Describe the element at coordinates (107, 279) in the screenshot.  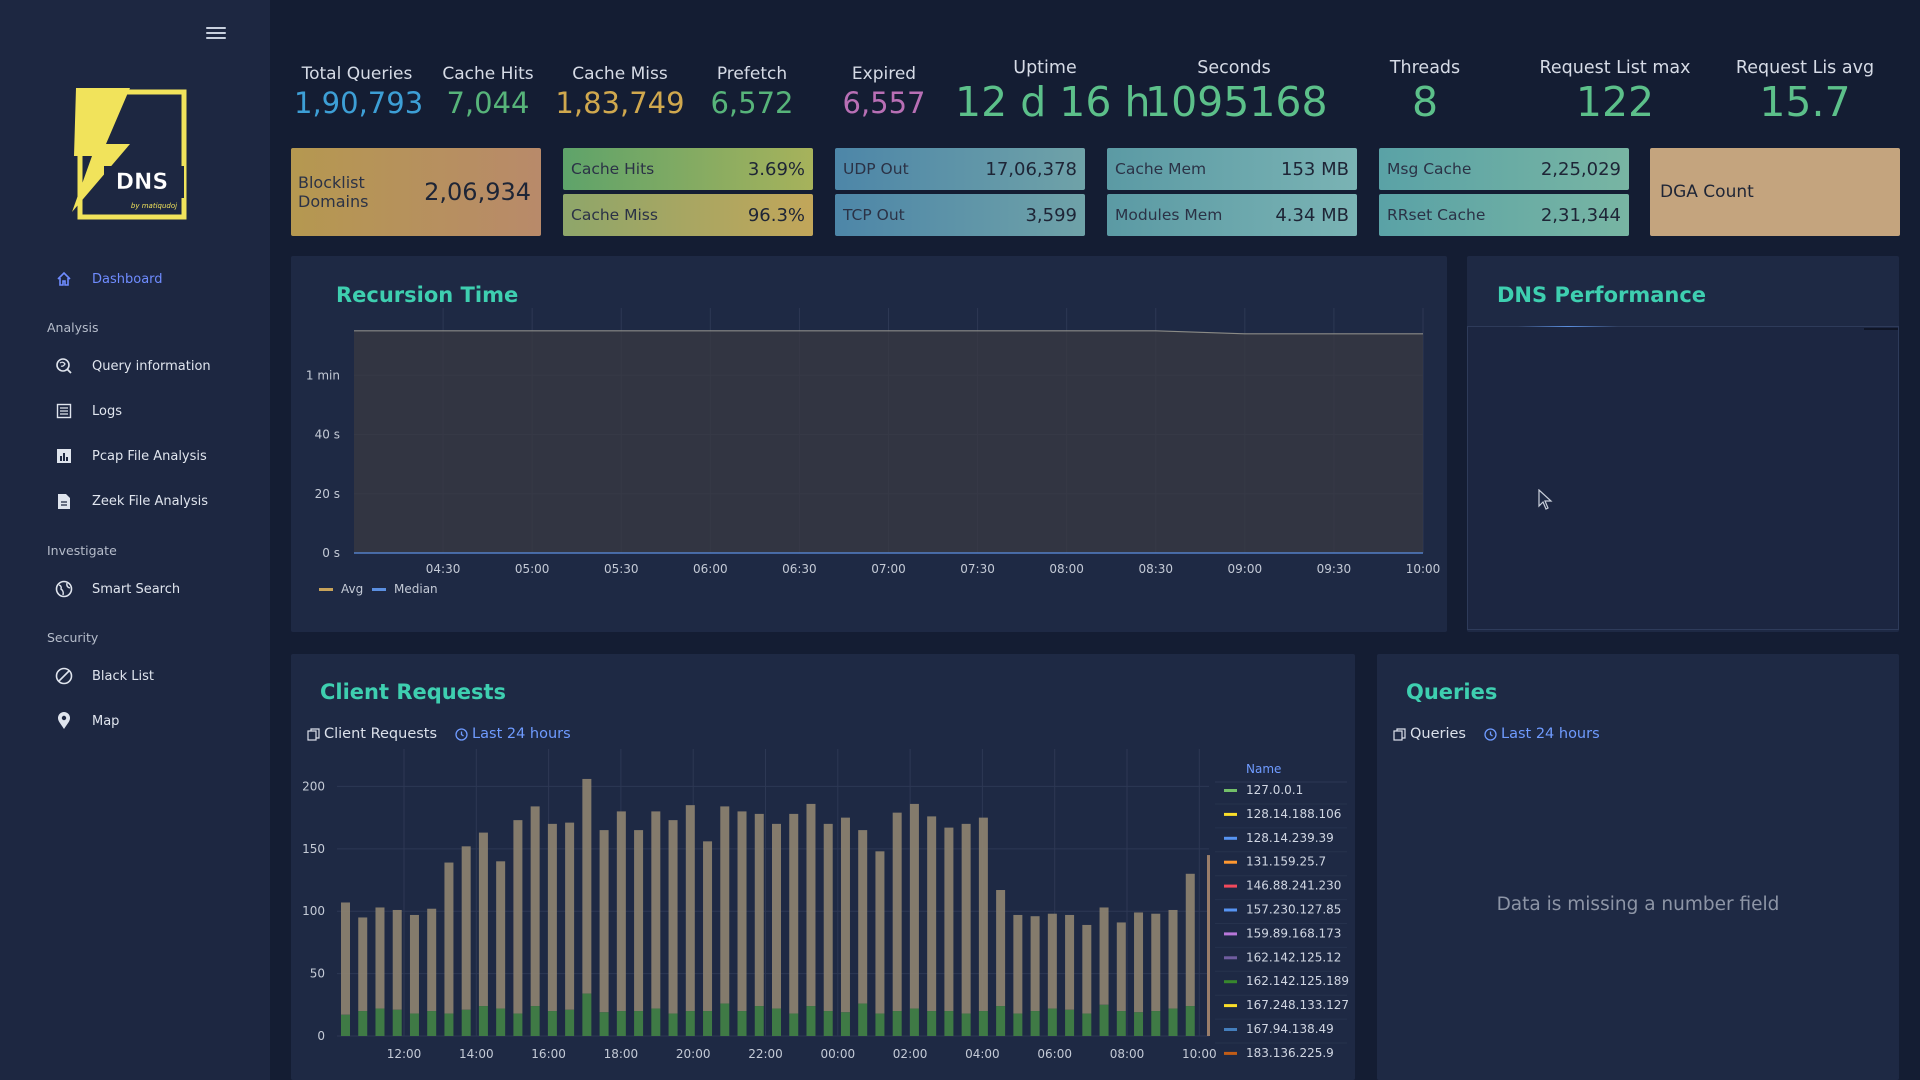
I see `nav-dashboard: Dashboard` at that location.